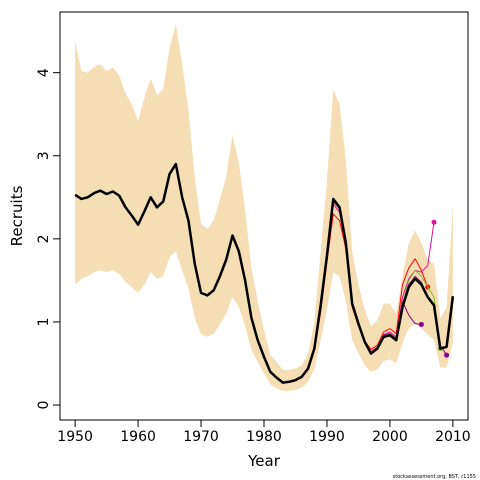 This screenshot has width=480, height=480. What do you see at coordinates (44, 321) in the screenshot?
I see `y-tick-label: 1` at bounding box center [44, 321].